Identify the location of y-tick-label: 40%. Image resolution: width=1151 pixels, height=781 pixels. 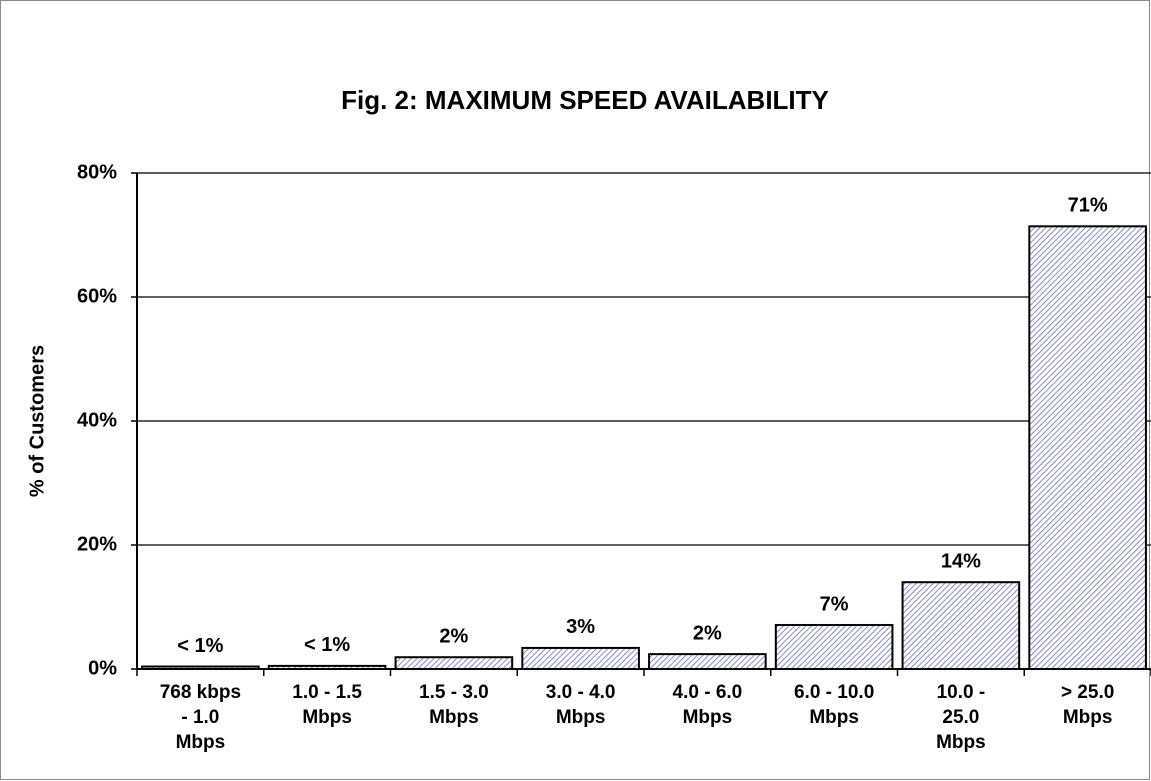
(97, 420).